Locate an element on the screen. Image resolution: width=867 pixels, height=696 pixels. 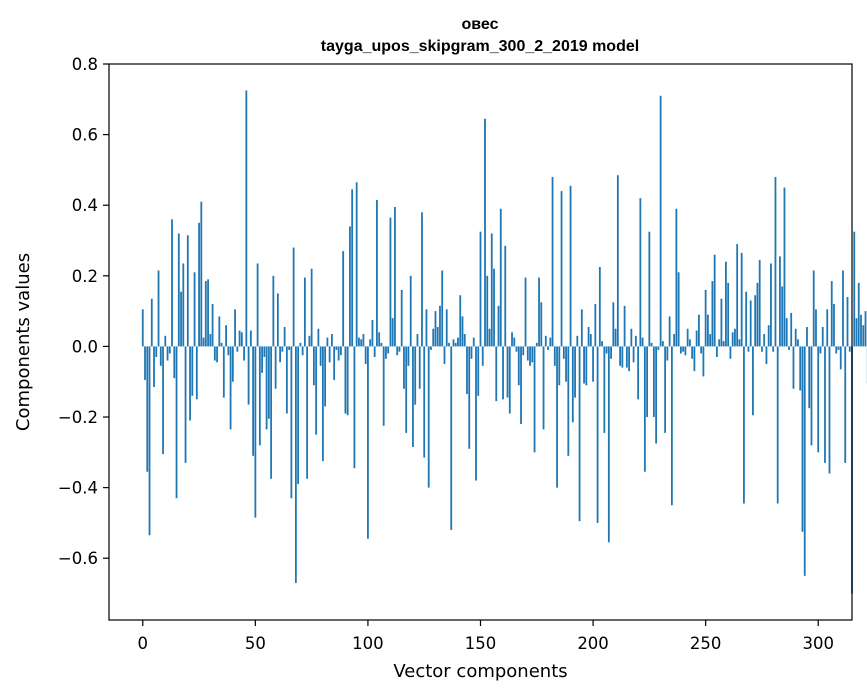
y-axis-ticks: −0.6 −0.4 −0.2 0.0 0.2 0.4 0.6 0.8 is located at coordinates (83, 311).